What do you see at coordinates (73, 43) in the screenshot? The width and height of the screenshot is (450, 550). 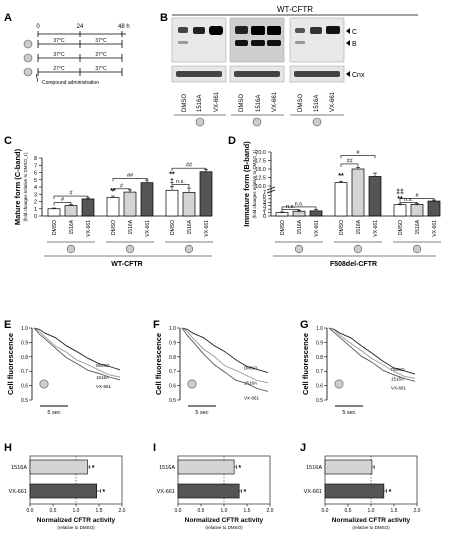 I see `timeline-row-1: 37°C 37°C` at bounding box center [73, 43].